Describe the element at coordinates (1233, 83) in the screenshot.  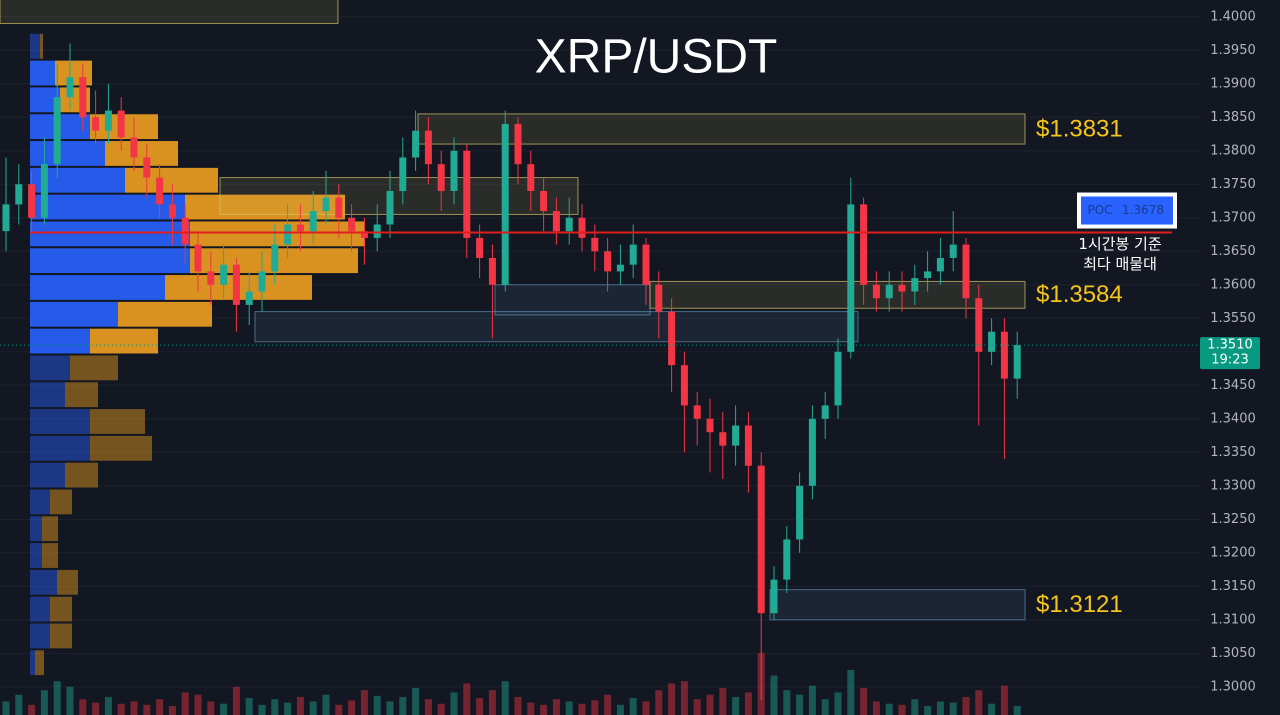
I see `y-tick-label: 1.3900` at that location.